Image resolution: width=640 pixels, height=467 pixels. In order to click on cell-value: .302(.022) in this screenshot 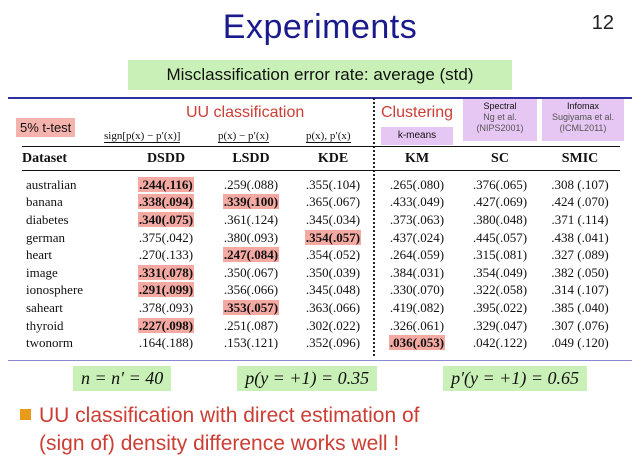, I will do `click(333, 325)`.